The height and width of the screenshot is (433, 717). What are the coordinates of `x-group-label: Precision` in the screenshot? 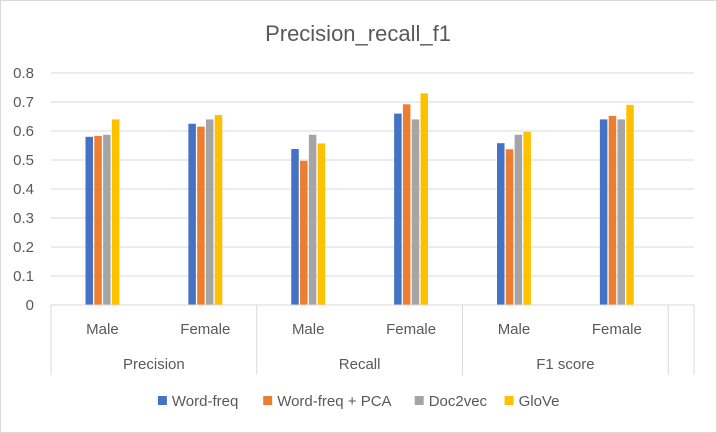 It's located at (154, 364).